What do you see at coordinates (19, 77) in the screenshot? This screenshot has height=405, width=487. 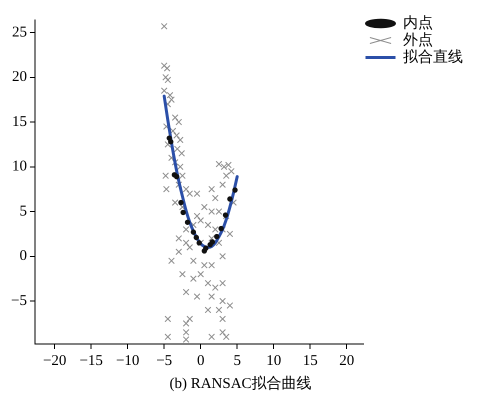 I see `y-tick-label: 20` at bounding box center [19, 77].